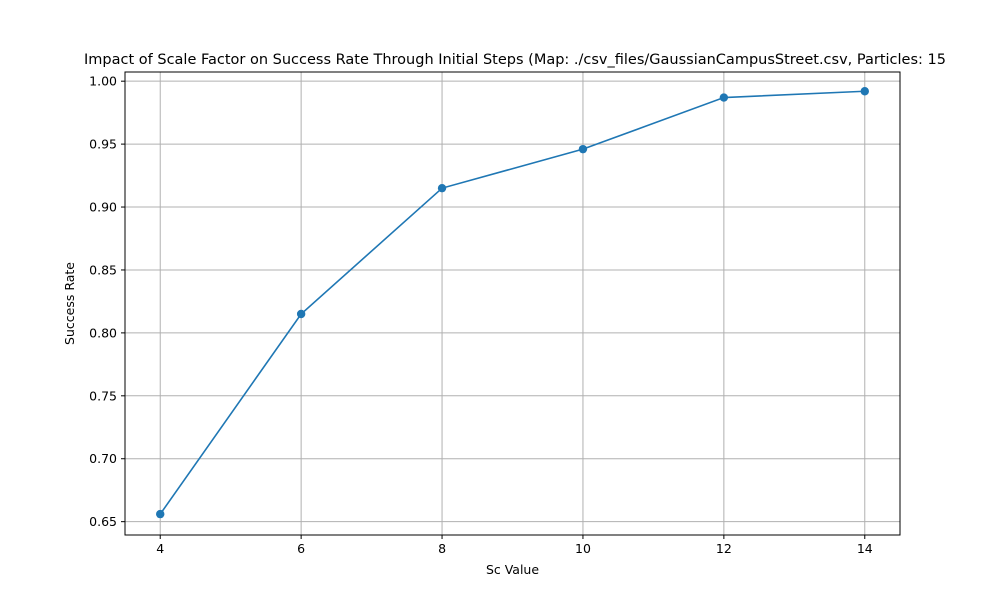  Describe the element at coordinates (103, 144) in the screenshot. I see `y-tick-label: 0.95` at that location.